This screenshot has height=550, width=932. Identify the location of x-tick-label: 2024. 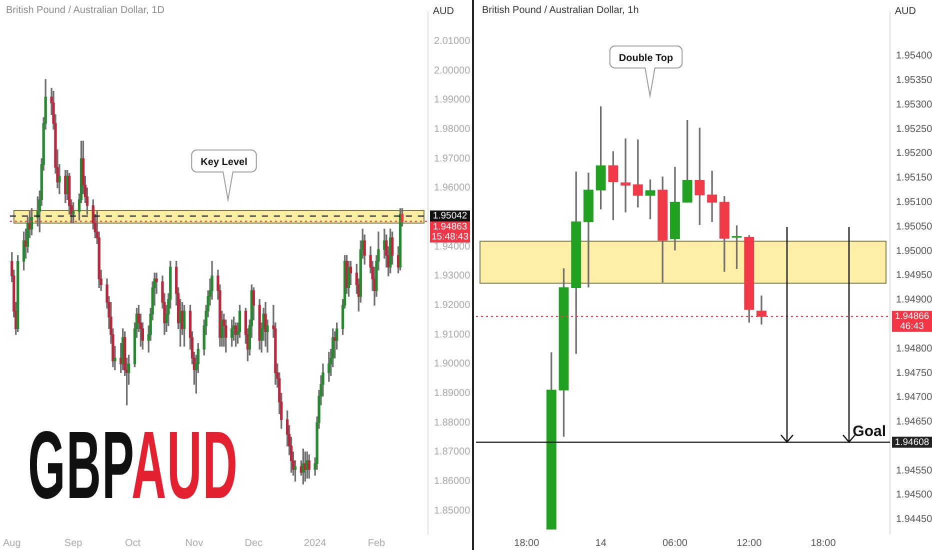
(315, 543).